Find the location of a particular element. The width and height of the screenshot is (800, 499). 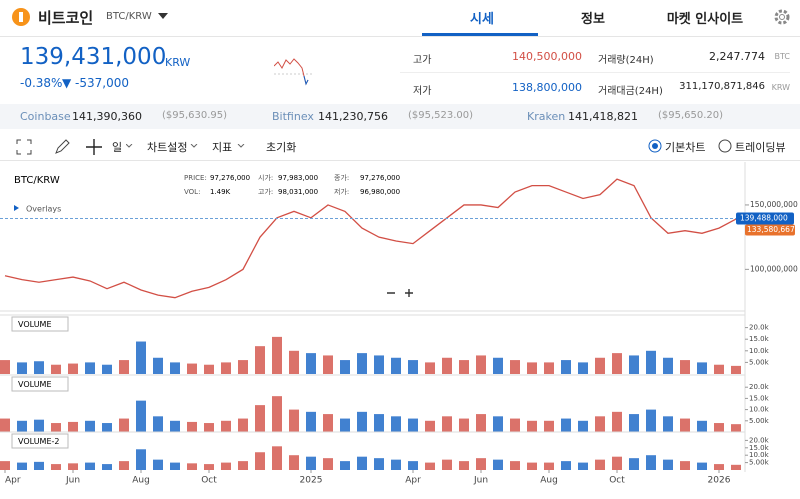

stat-label: 거래대금(24H) is located at coordinates (630, 91).